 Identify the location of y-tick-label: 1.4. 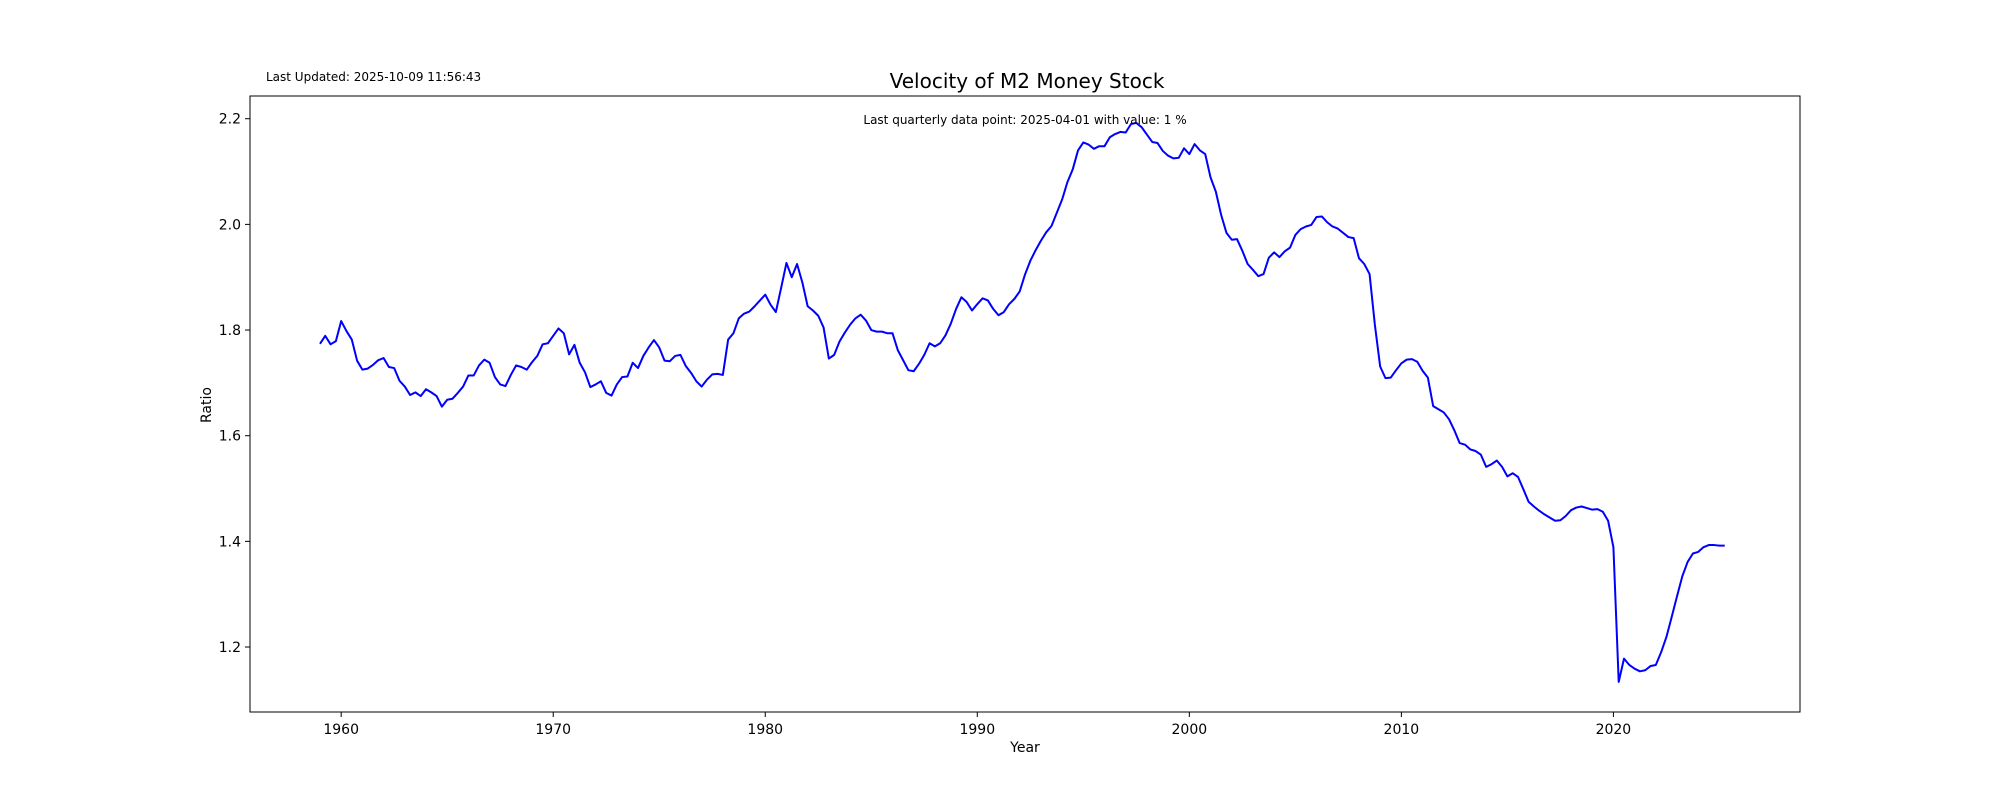
(230, 542).